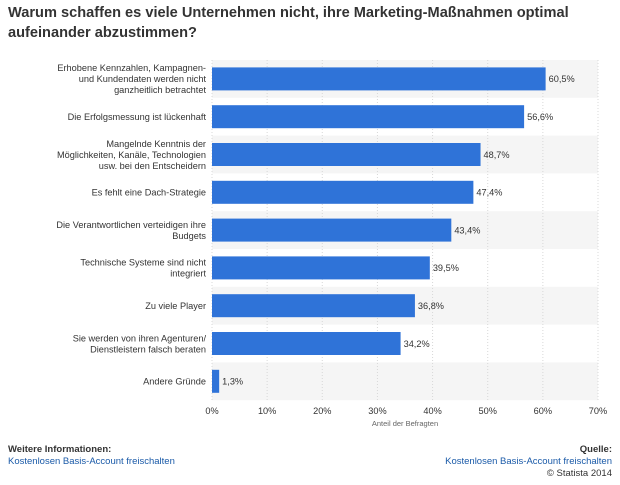 The height and width of the screenshot is (485, 620). Describe the element at coordinates (140, 338) in the screenshot. I see `category-label-line: Sie werden von ihren Agenturen/` at that location.